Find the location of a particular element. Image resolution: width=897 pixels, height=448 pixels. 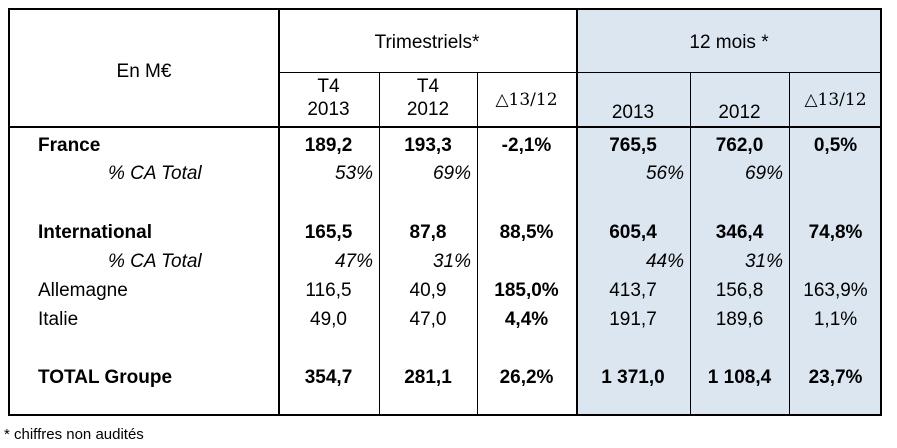

cell-international-ydelta: 74,8% is located at coordinates (835, 232).